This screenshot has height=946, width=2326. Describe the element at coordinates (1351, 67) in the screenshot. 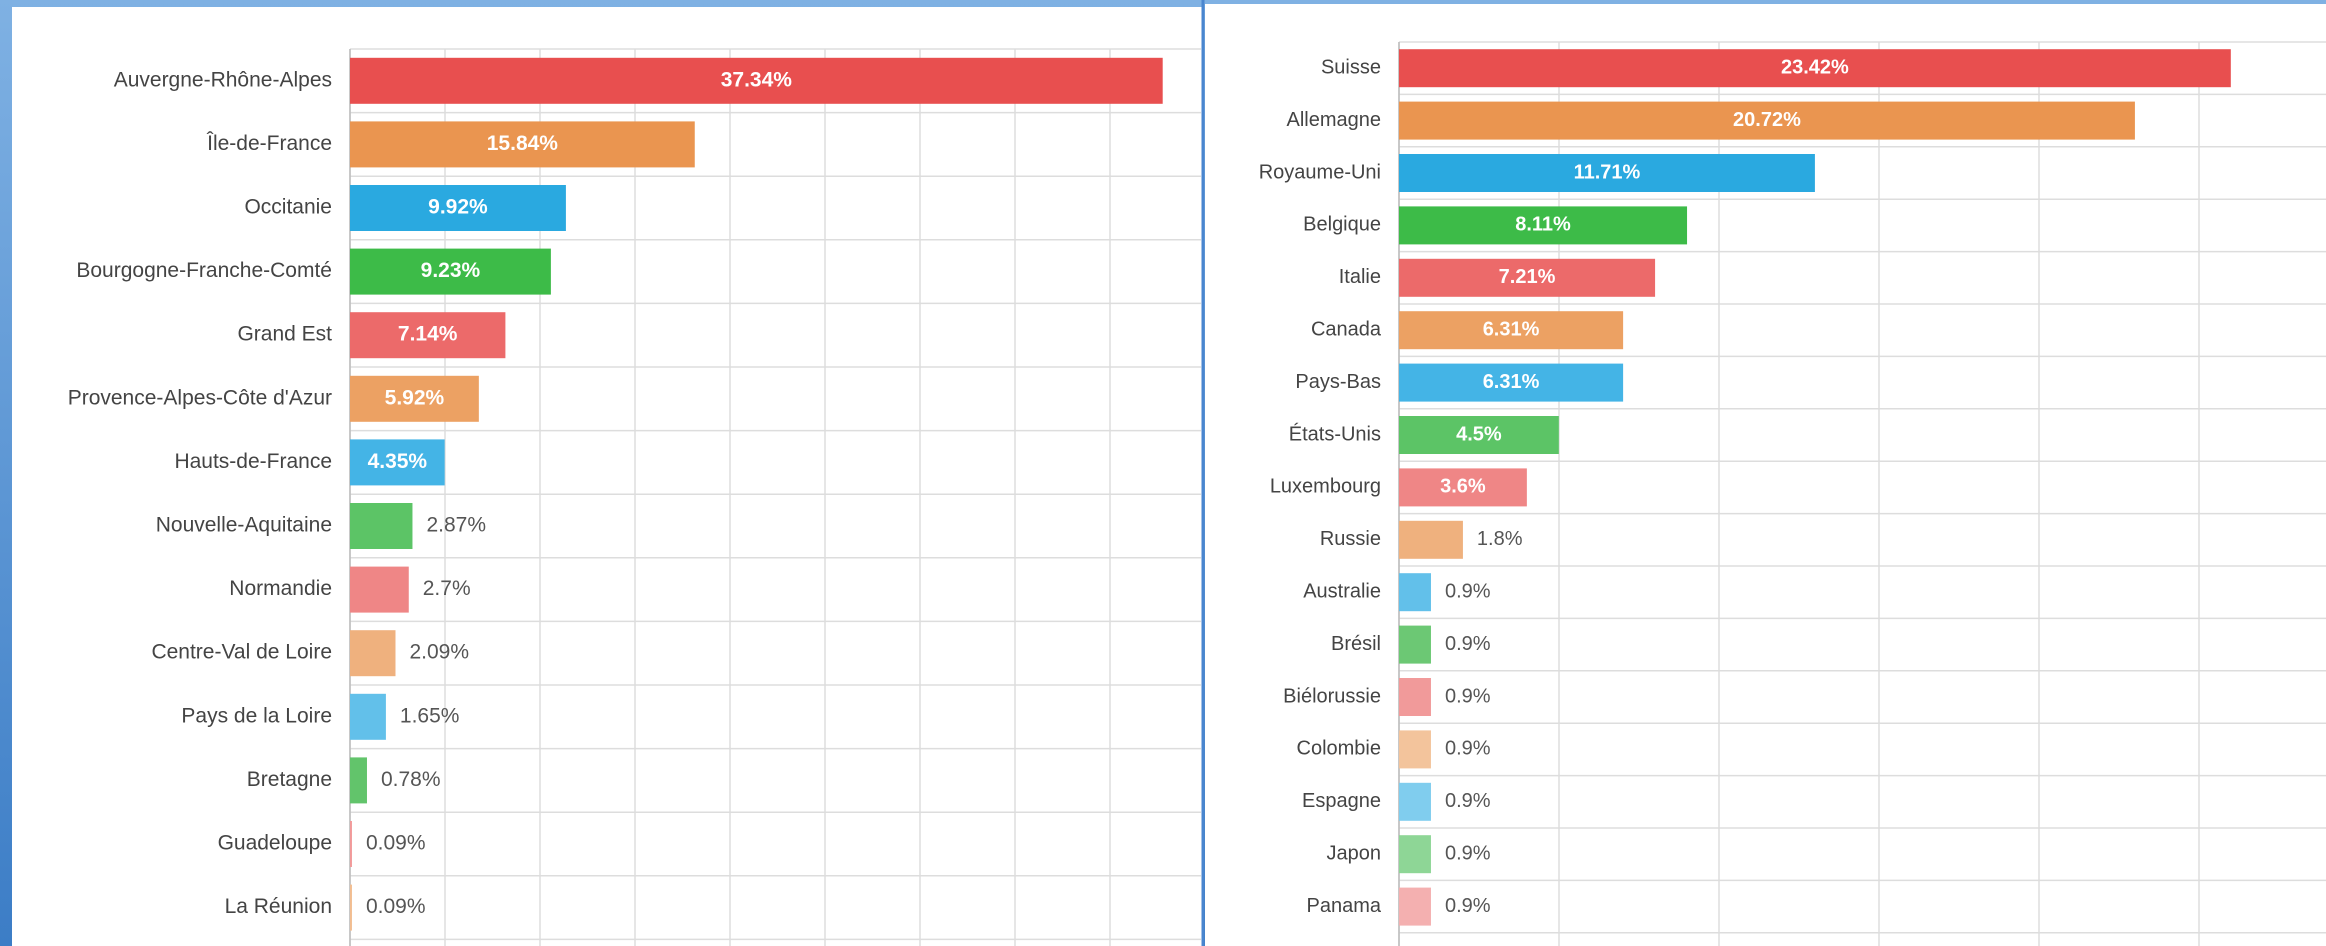

I see `y-tick-label: Suisse` at that location.